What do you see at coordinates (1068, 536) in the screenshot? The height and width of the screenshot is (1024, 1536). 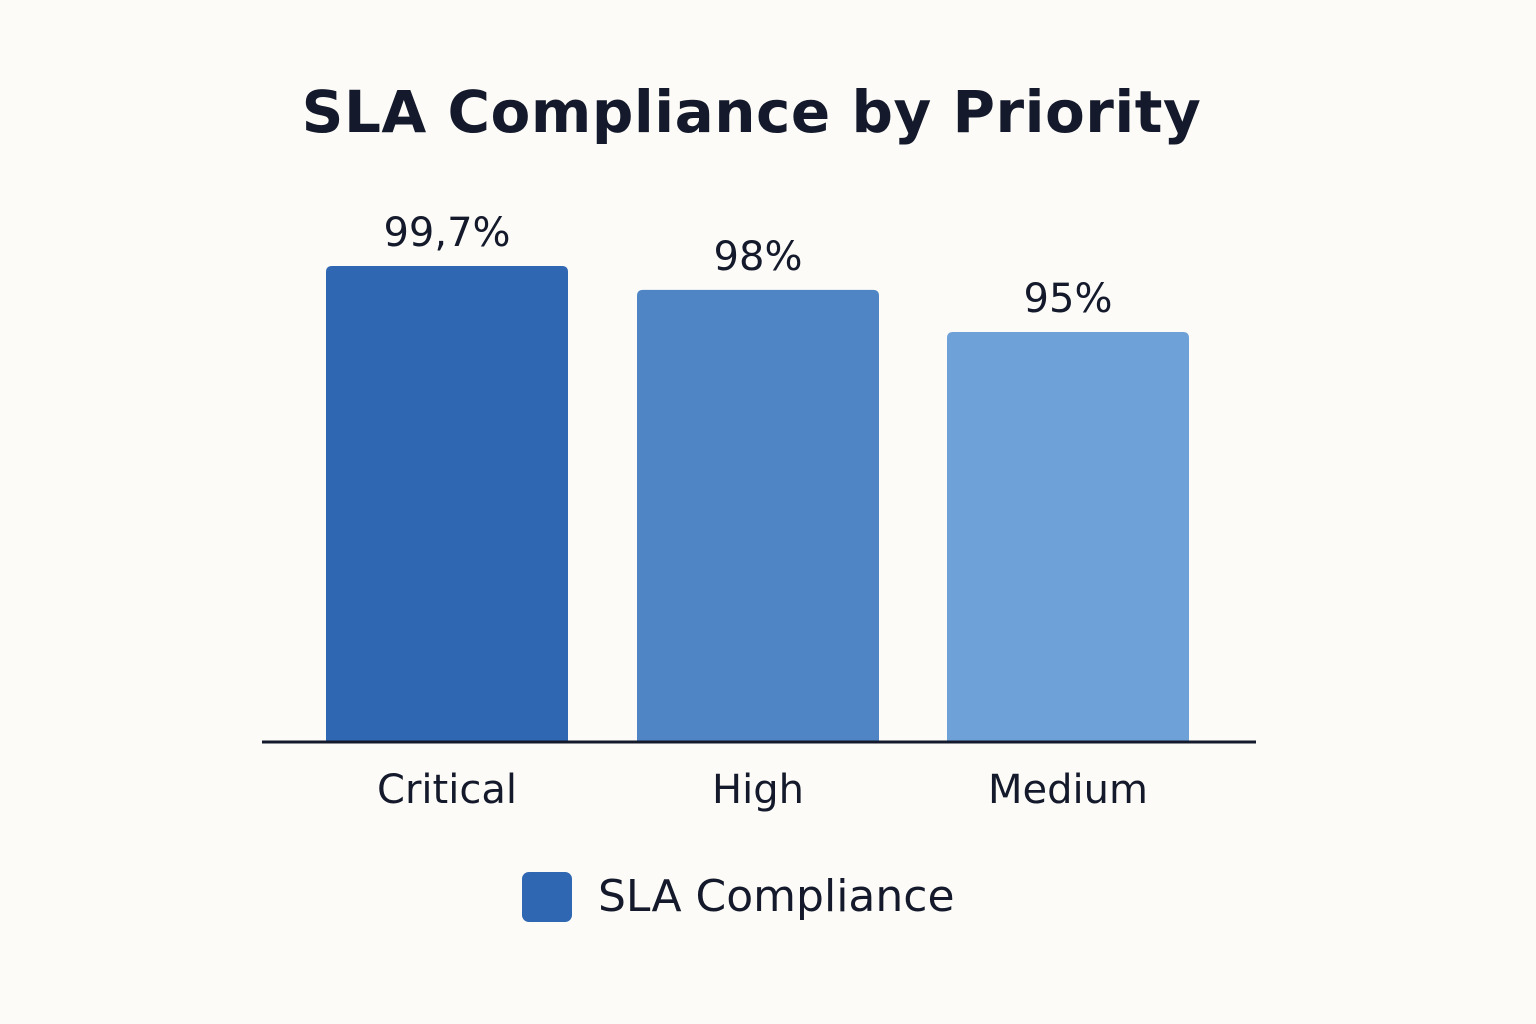 I see `bar-medium` at bounding box center [1068, 536].